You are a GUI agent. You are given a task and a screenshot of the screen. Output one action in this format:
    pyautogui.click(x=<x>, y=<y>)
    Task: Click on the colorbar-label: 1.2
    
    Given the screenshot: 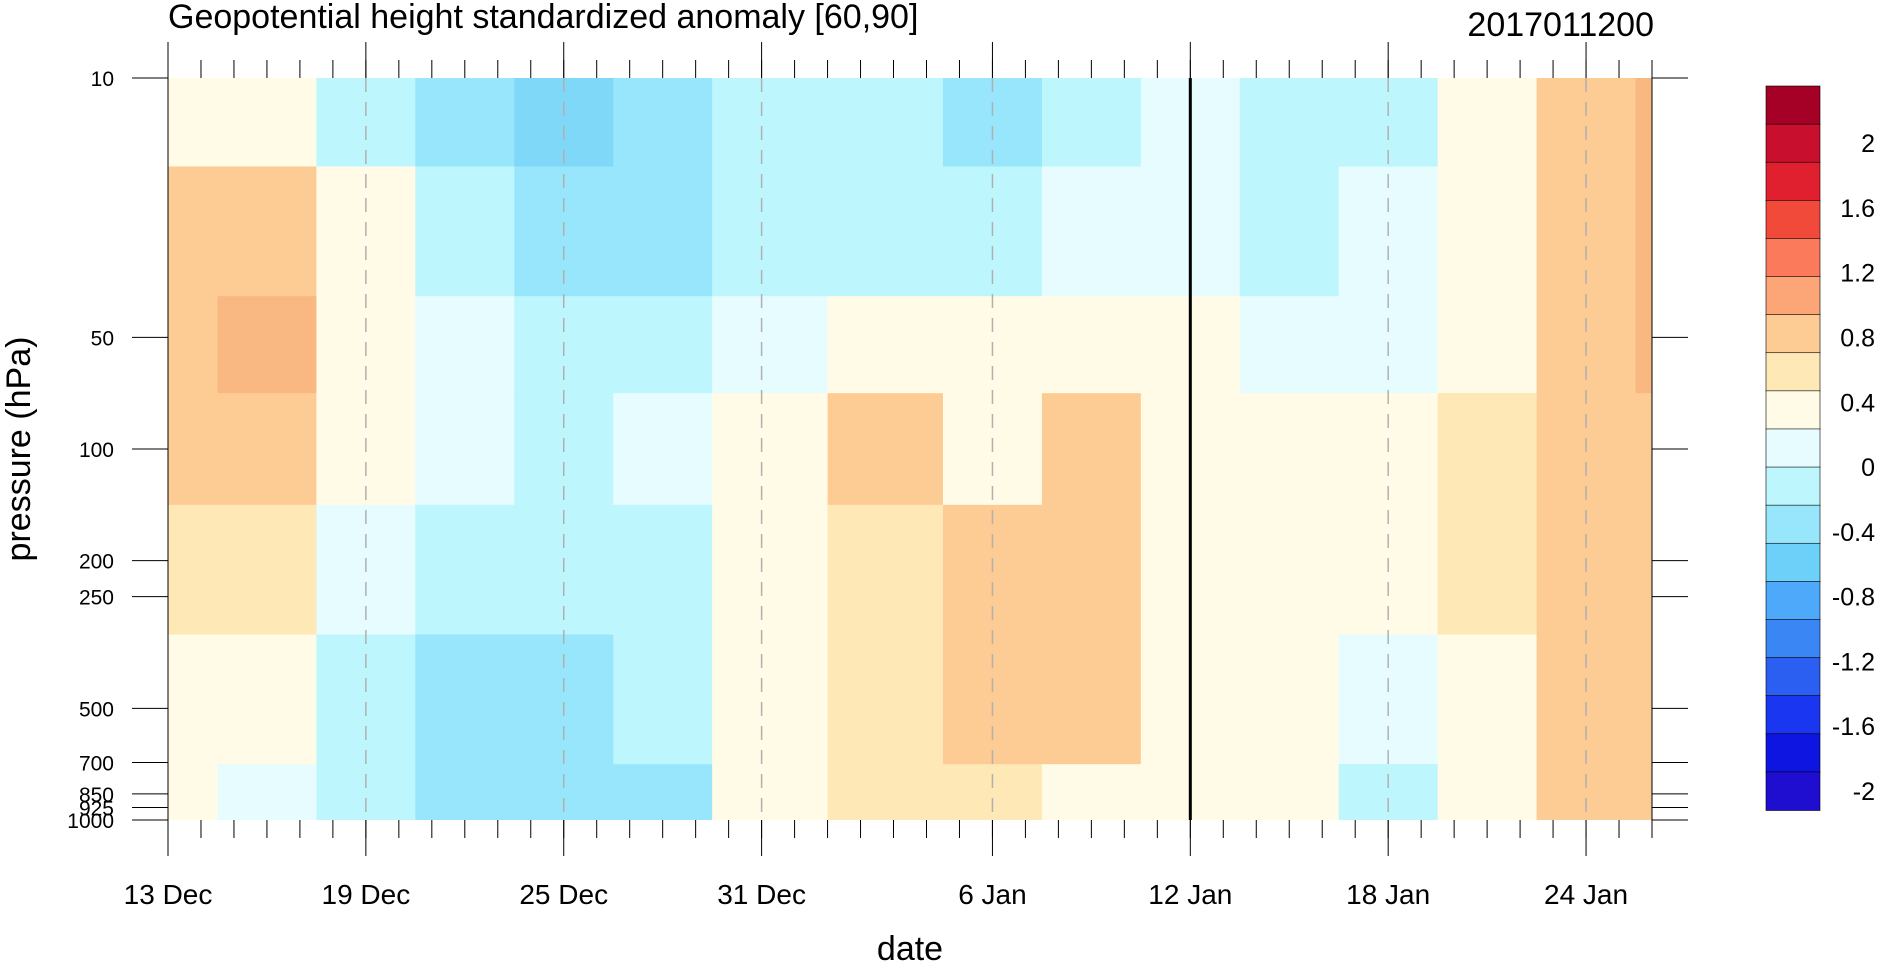 What is the action you would take?
    pyautogui.click(x=1857, y=274)
    